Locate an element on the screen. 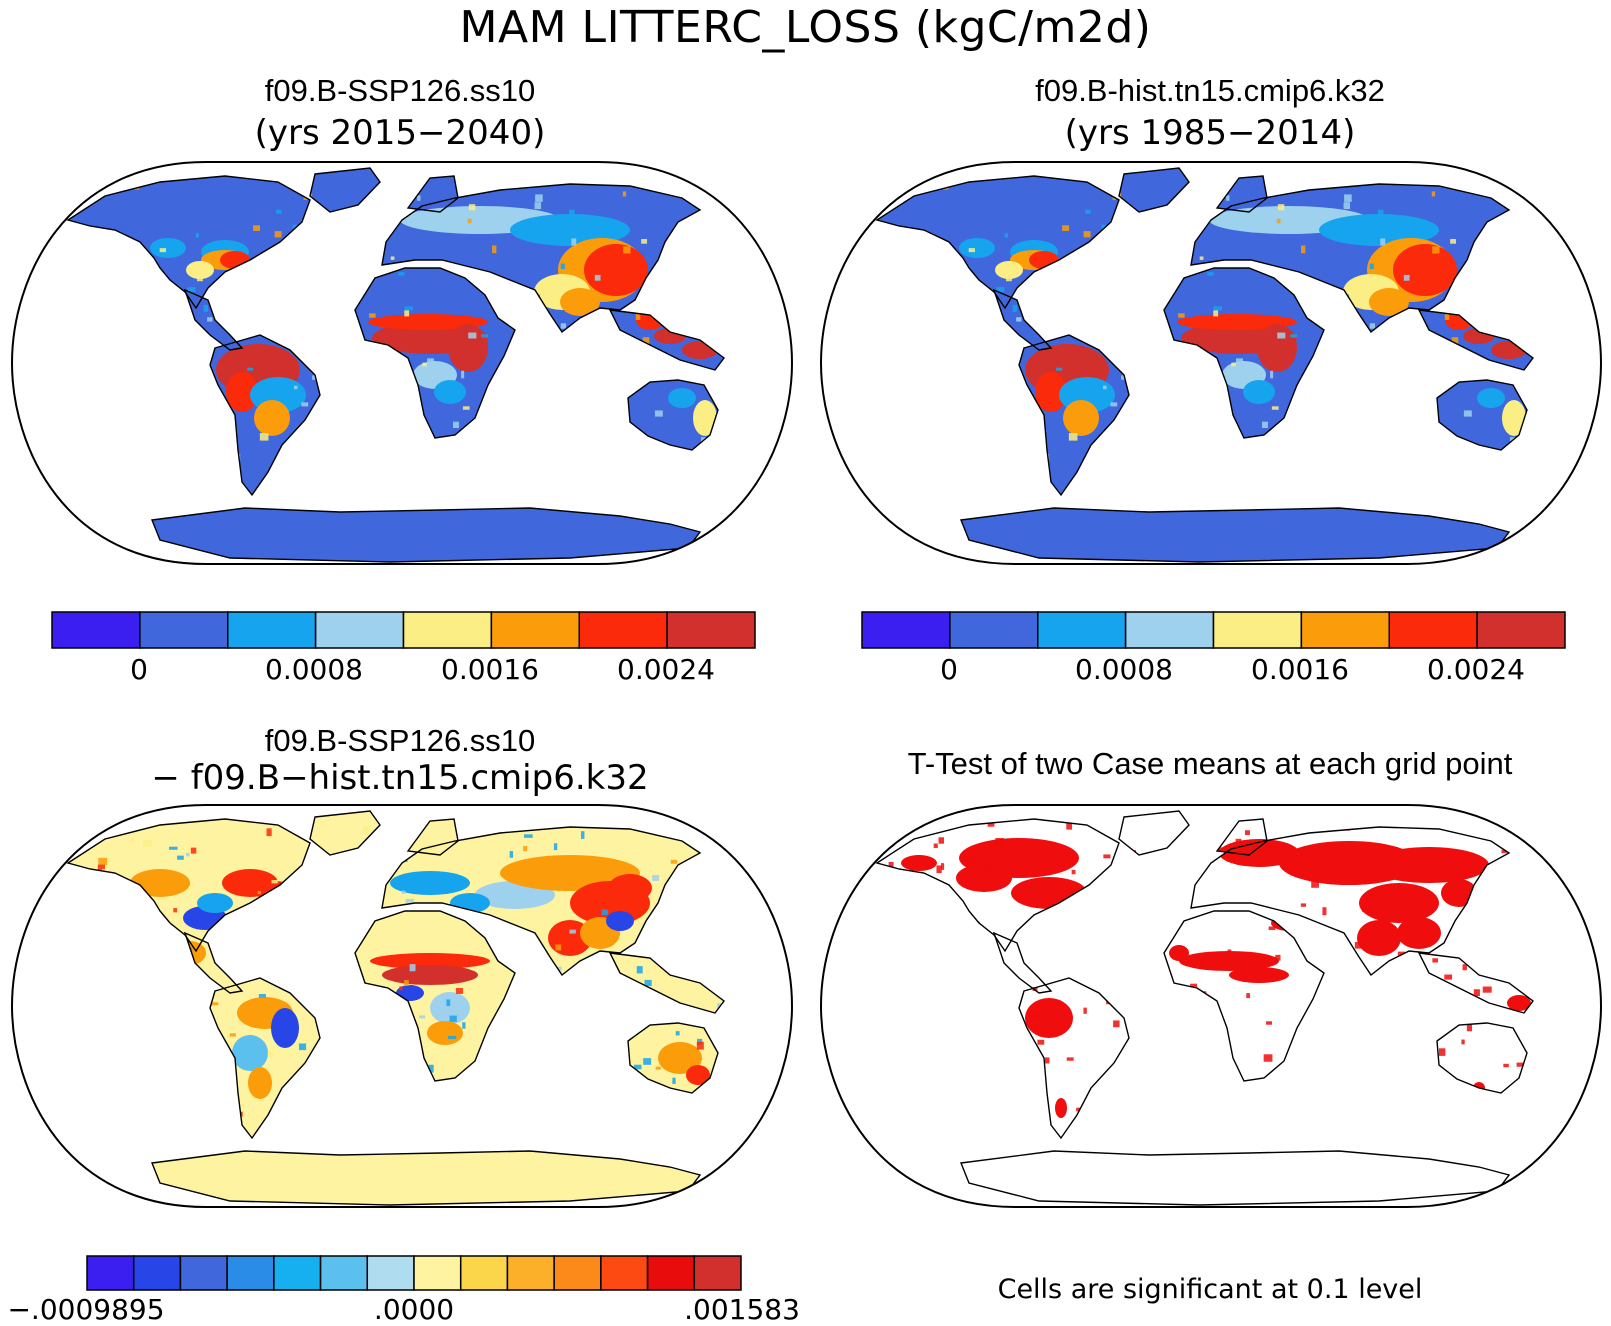  colorbar-tick-label: 0.0008 is located at coordinates (1124, 669).